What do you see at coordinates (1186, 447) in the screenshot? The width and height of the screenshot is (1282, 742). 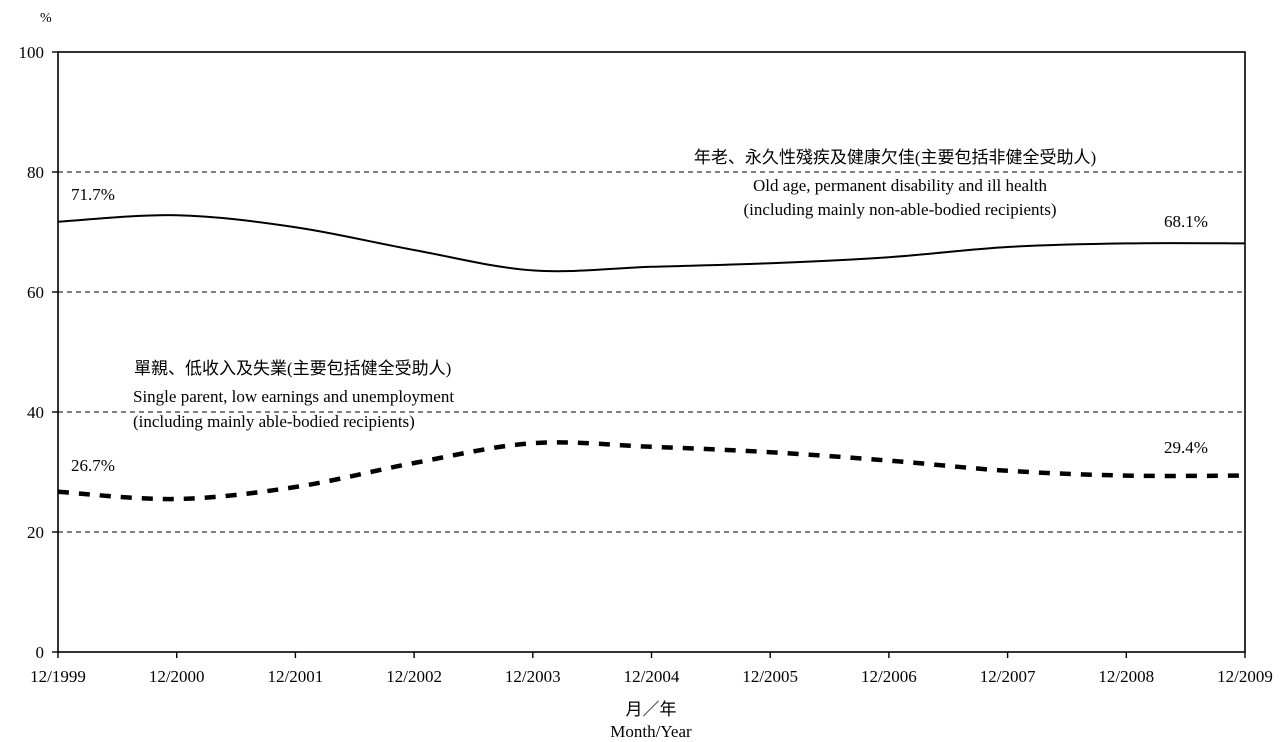 I see `series-single-parent-end-label: 29.4%` at bounding box center [1186, 447].